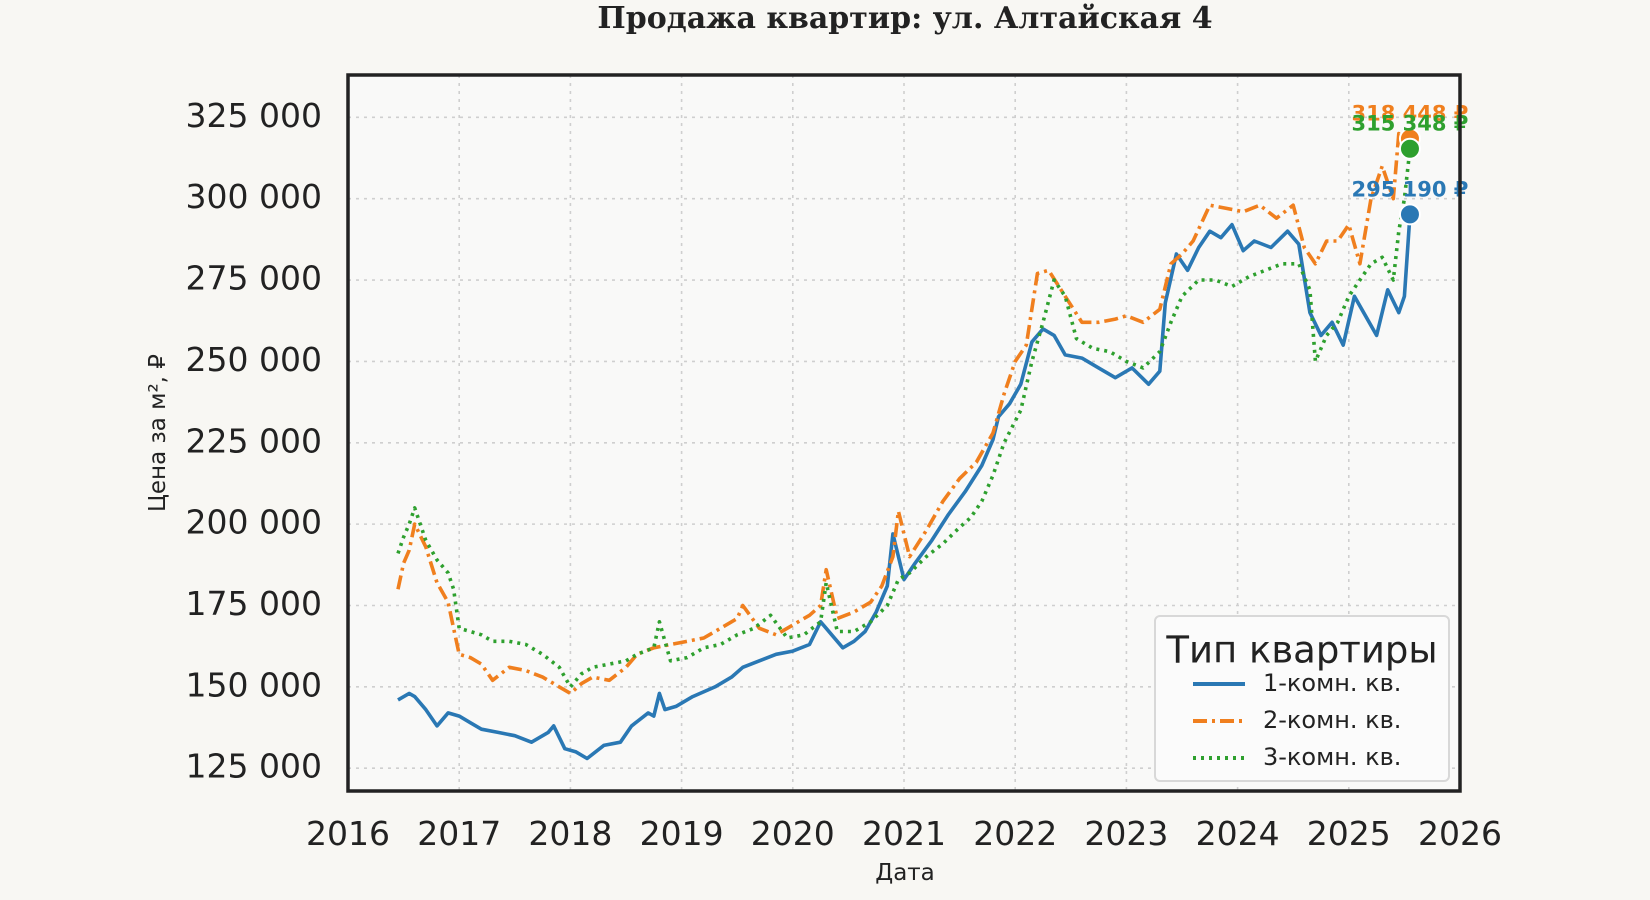 This screenshot has width=1650, height=900. What do you see at coordinates (1238, 833) in the screenshot?
I see `x-tick-label: 2024` at bounding box center [1238, 833].